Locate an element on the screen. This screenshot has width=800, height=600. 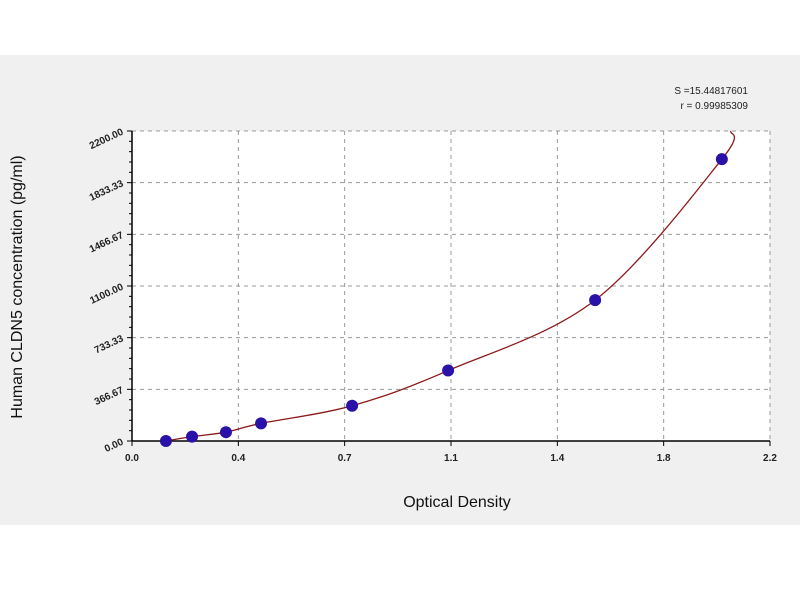
x-tick-label: 2.2 is located at coordinates (770, 458).